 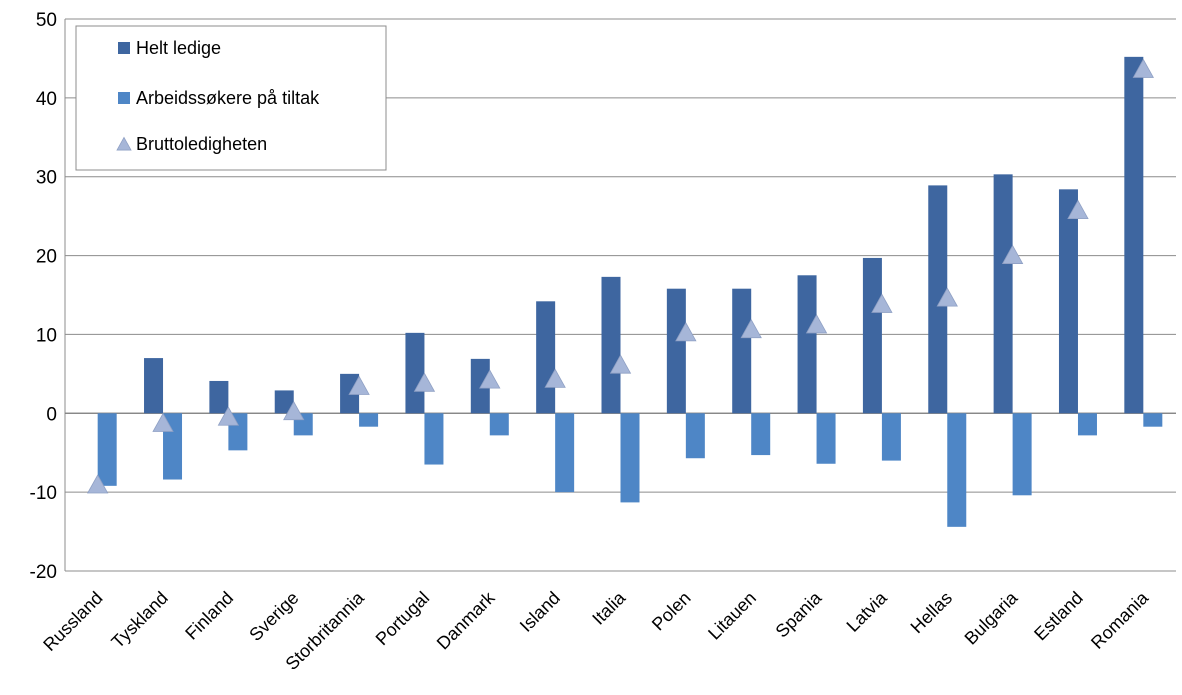 I want to click on category-label: Sverige, so click(x=273, y=616).